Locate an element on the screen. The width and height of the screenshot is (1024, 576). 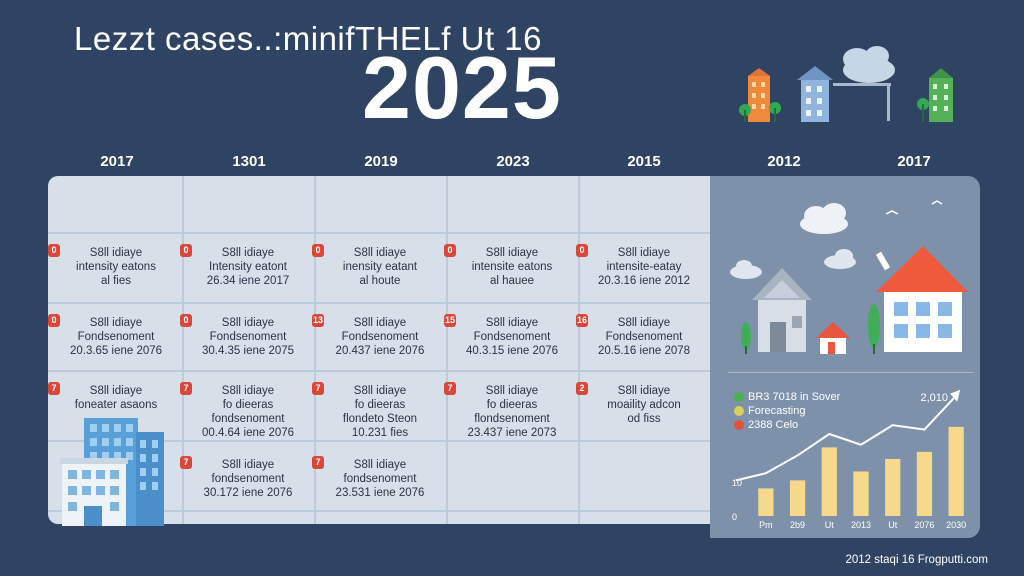
entry-badge: 15 is located at coordinates (450, 320).